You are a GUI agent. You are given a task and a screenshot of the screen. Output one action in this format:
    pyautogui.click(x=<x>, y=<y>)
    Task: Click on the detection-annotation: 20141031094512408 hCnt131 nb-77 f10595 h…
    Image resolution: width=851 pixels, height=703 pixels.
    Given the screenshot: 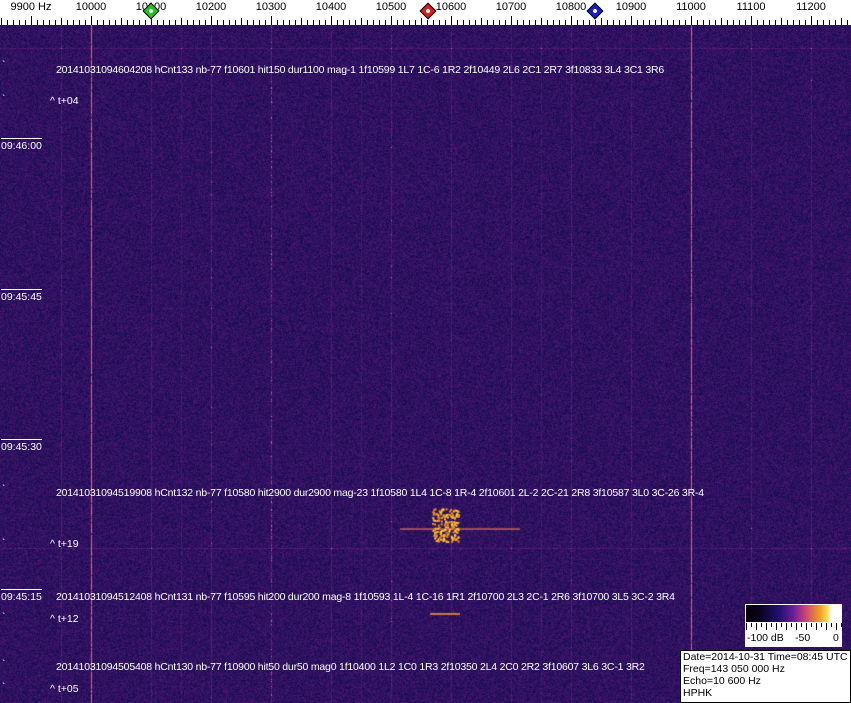 What is the action you would take?
    pyautogui.click(x=365, y=597)
    